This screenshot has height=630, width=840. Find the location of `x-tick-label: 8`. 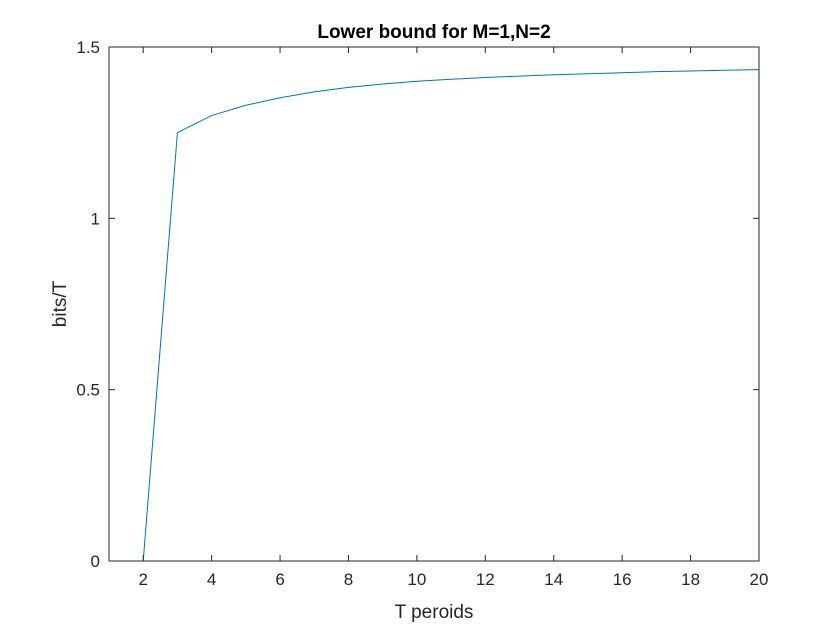

x-tick-label: 8 is located at coordinates (348, 579).